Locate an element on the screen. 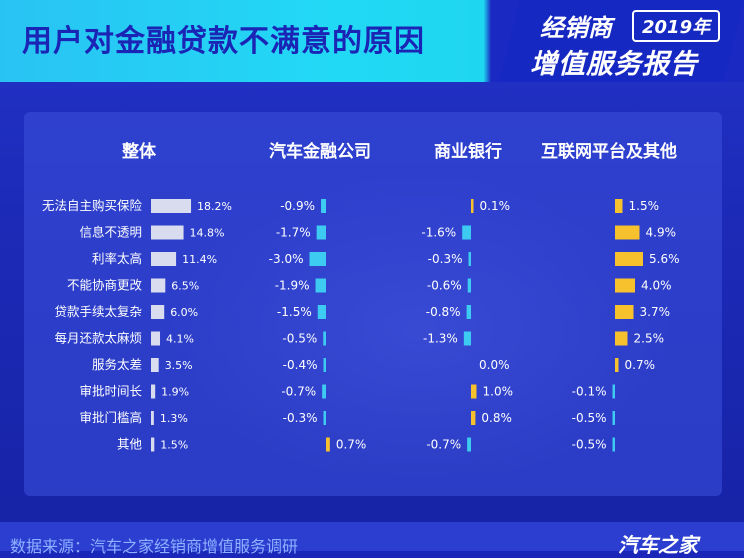 This screenshot has height=558, width=744. brand-top-text: 经销商 is located at coordinates (576, 28).